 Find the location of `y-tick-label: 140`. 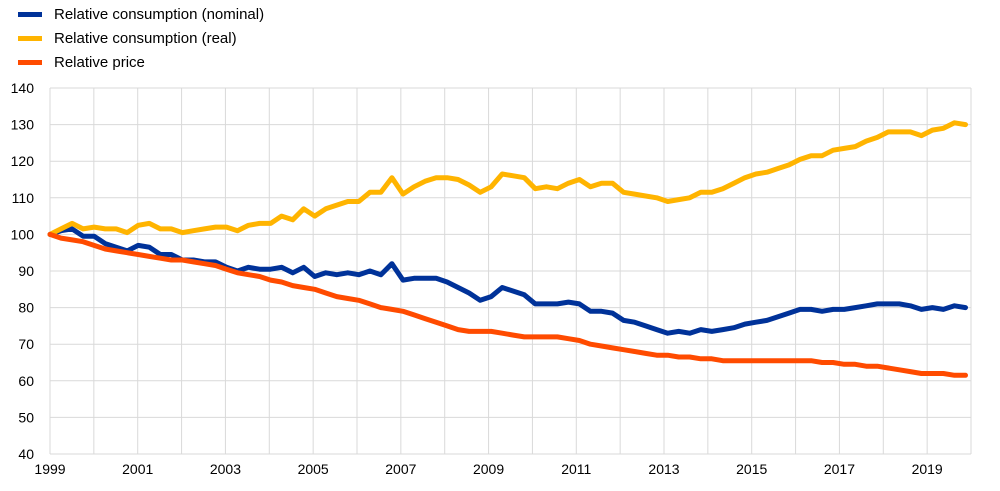

y-tick-label: 140 is located at coordinates (23, 88).